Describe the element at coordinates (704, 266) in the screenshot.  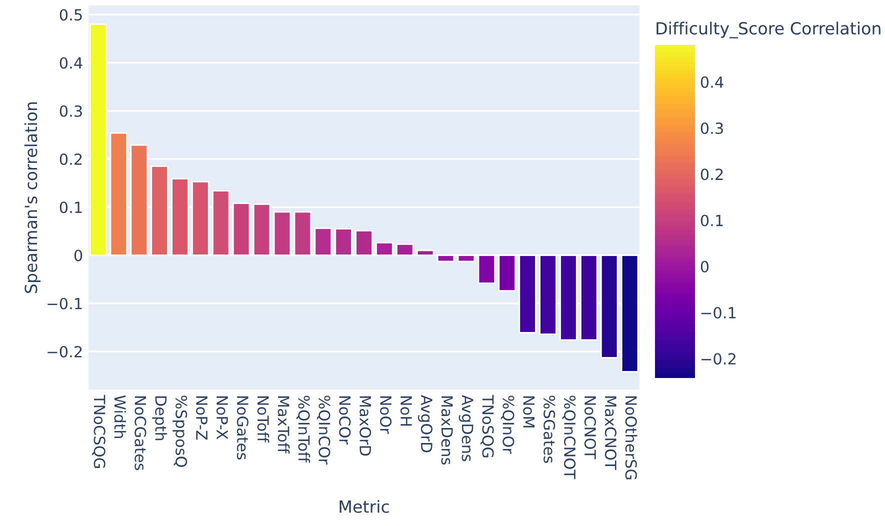
I see `color-bar-label: 0` at that location.